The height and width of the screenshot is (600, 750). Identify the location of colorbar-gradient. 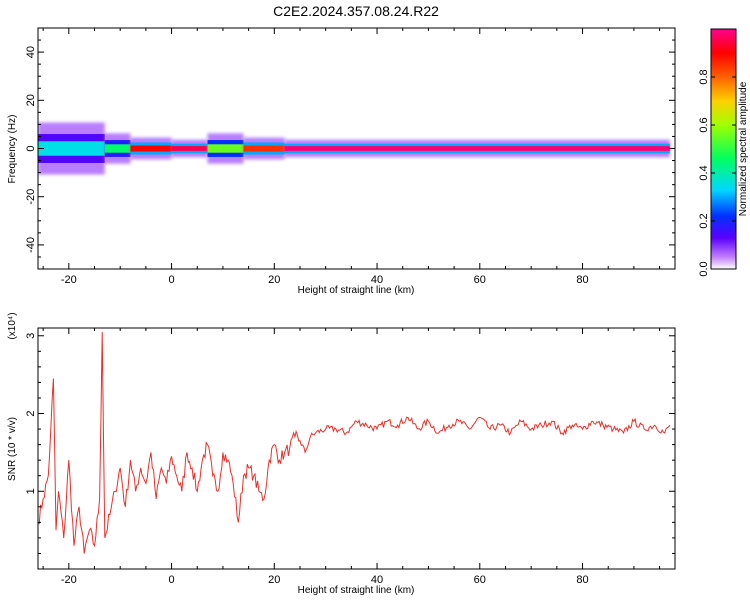
(723, 149).